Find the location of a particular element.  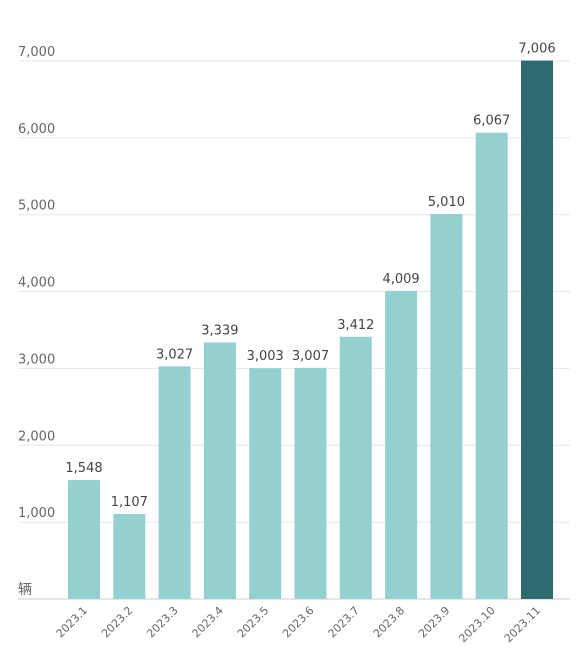

y-tick-label: 1,000 is located at coordinates (36, 513).